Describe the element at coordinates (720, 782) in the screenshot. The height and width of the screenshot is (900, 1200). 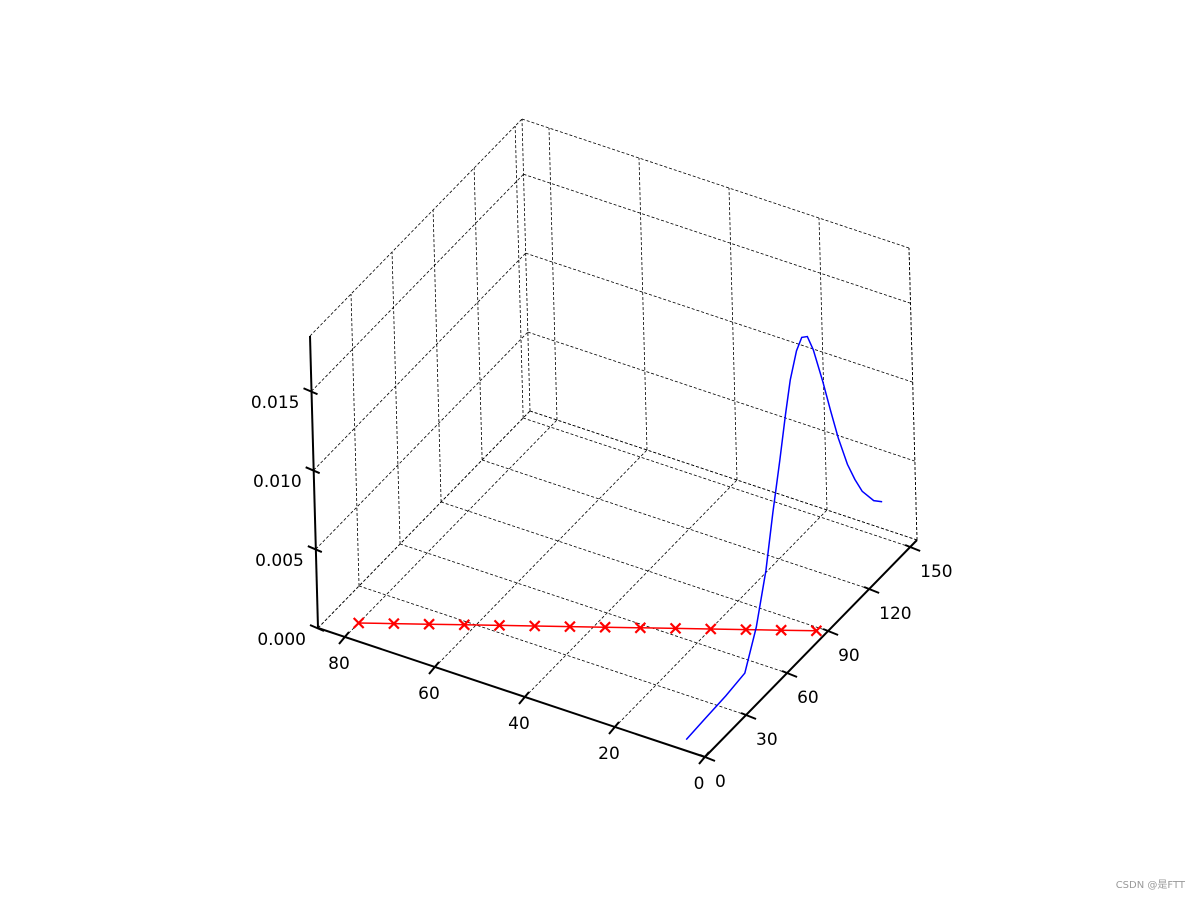
I see `y-tick-label: 0` at that location.